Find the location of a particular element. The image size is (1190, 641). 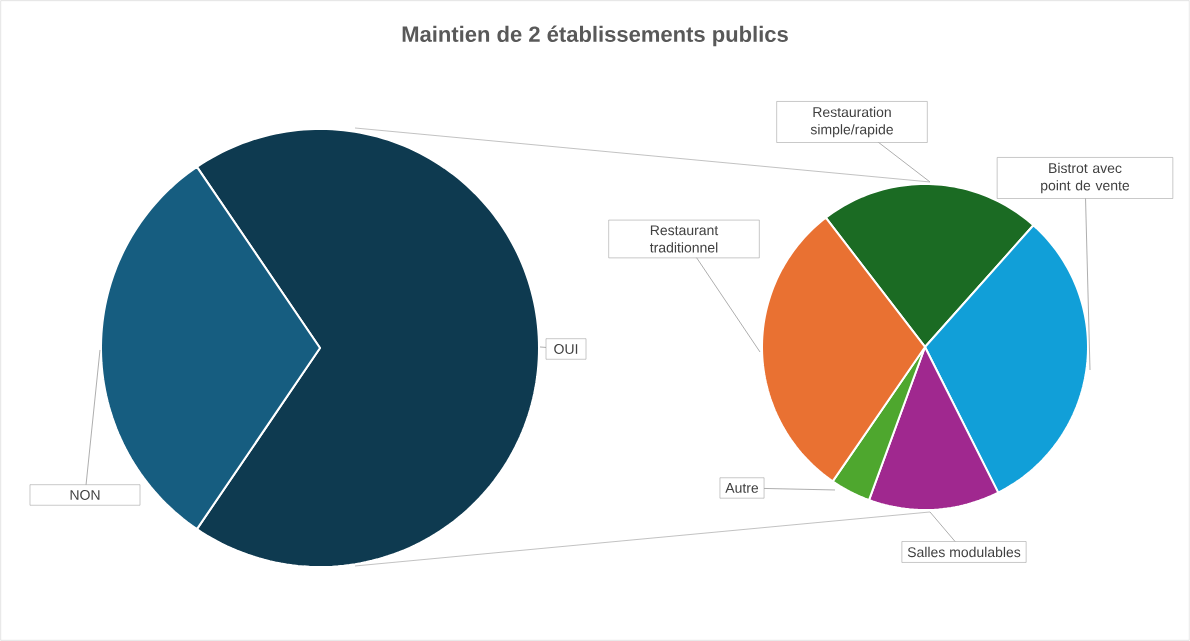

slice-label: Bistrot avec point de vente is located at coordinates (1085, 178).